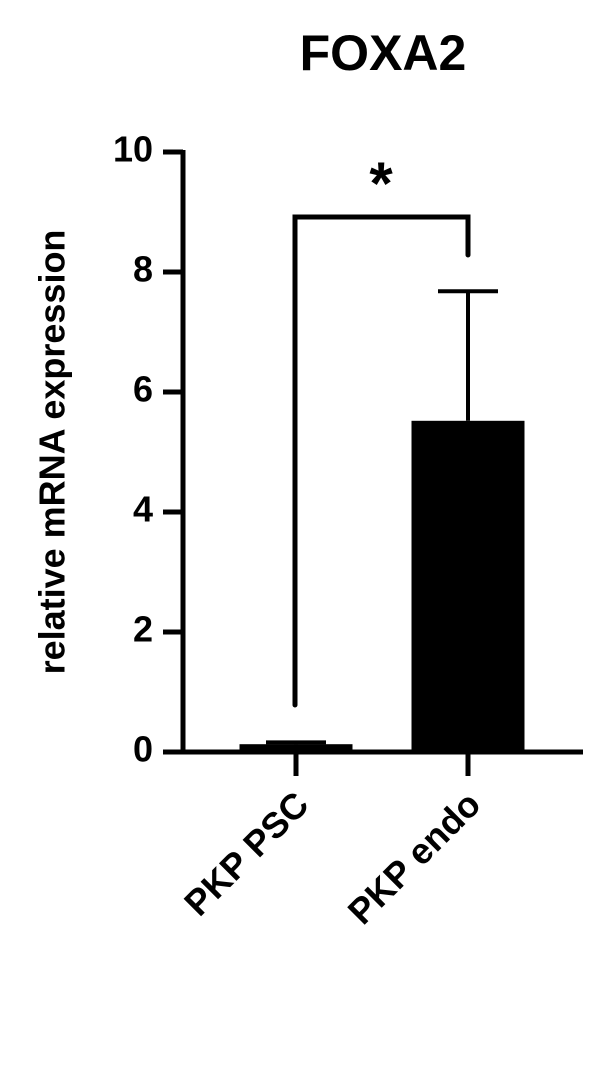 This screenshot has width=613, height=1075. Describe the element at coordinates (381, 461) in the screenshot. I see `significance-bracket` at that location.